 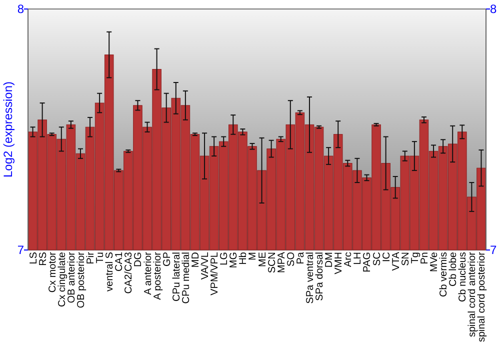 I want to click on x-tick-label: Arc, so click(x=348, y=259).